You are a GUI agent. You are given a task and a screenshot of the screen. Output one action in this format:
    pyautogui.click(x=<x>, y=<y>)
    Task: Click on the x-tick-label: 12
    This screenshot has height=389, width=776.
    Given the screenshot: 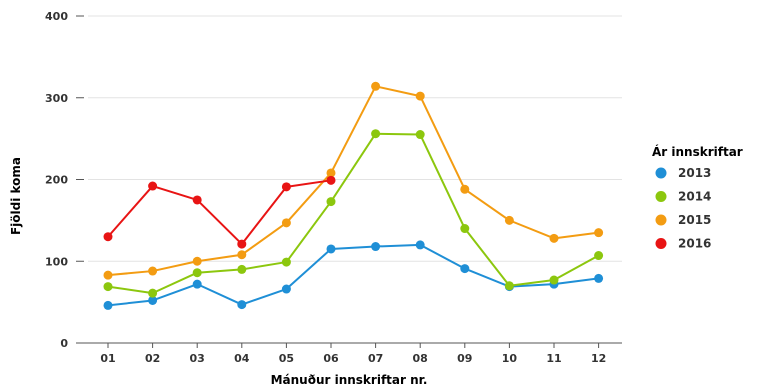 What is the action you would take?
    pyautogui.click(x=598, y=358)
    